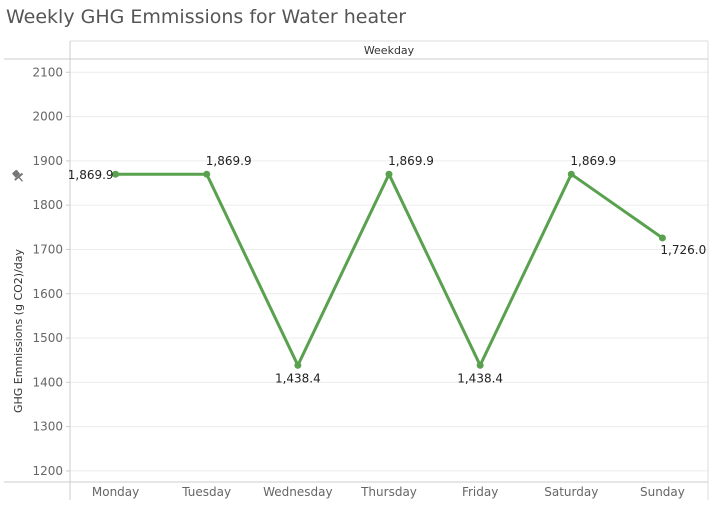 The height and width of the screenshot is (509, 723). What do you see at coordinates (47, 471) in the screenshot?
I see `y-tick-label: 1200` at bounding box center [47, 471].